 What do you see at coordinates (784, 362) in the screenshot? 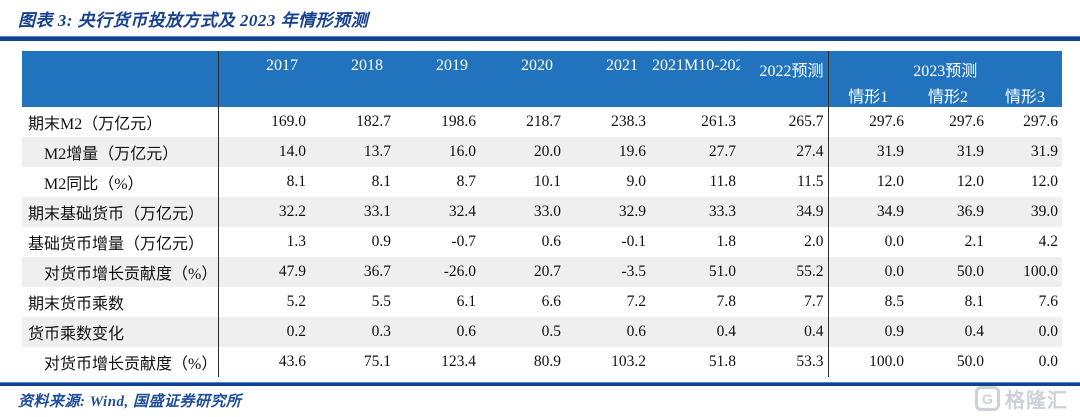
I see `cell-value: 53.3` at bounding box center [784, 362].